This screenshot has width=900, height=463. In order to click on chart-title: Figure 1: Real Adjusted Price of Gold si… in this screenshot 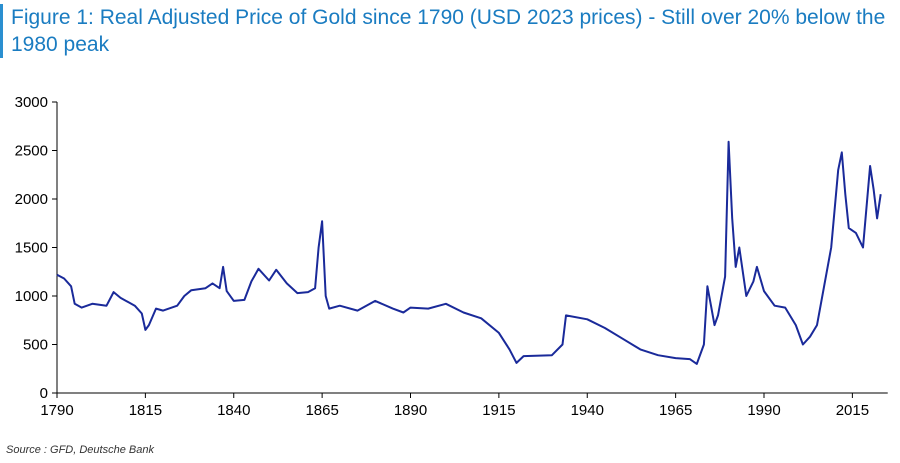, I will do `click(450, 31)`.